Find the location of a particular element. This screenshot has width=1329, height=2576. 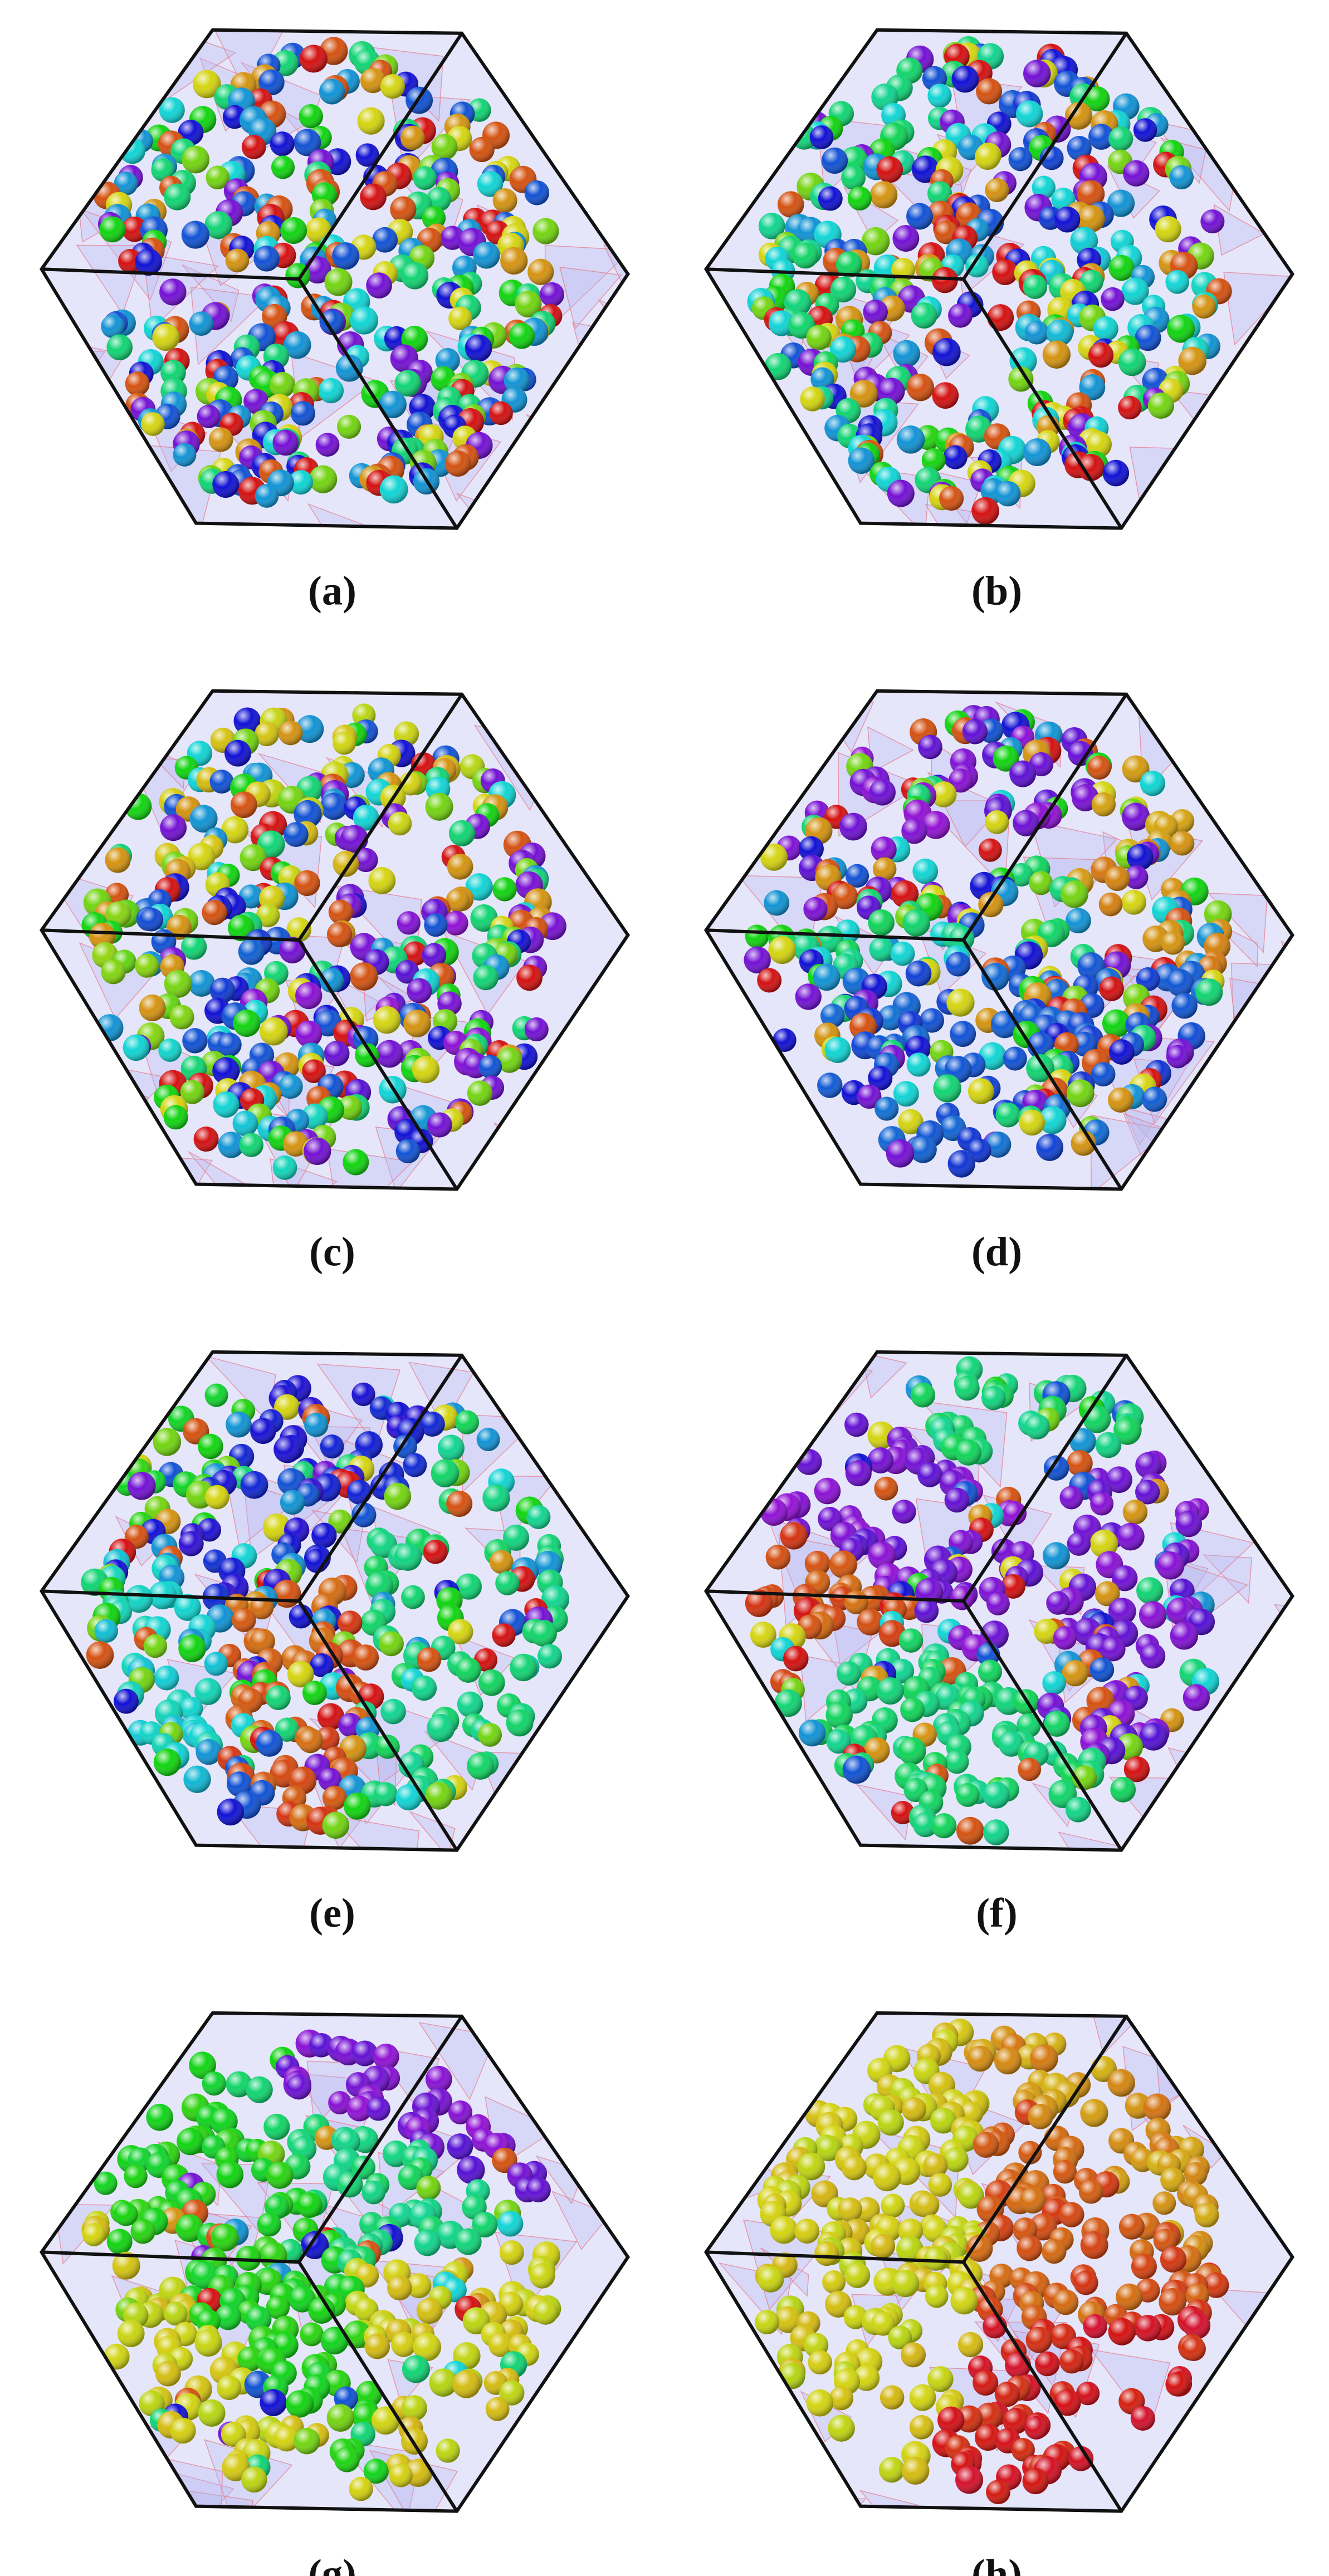

panel-label: (f) is located at coordinates (996, 1913).